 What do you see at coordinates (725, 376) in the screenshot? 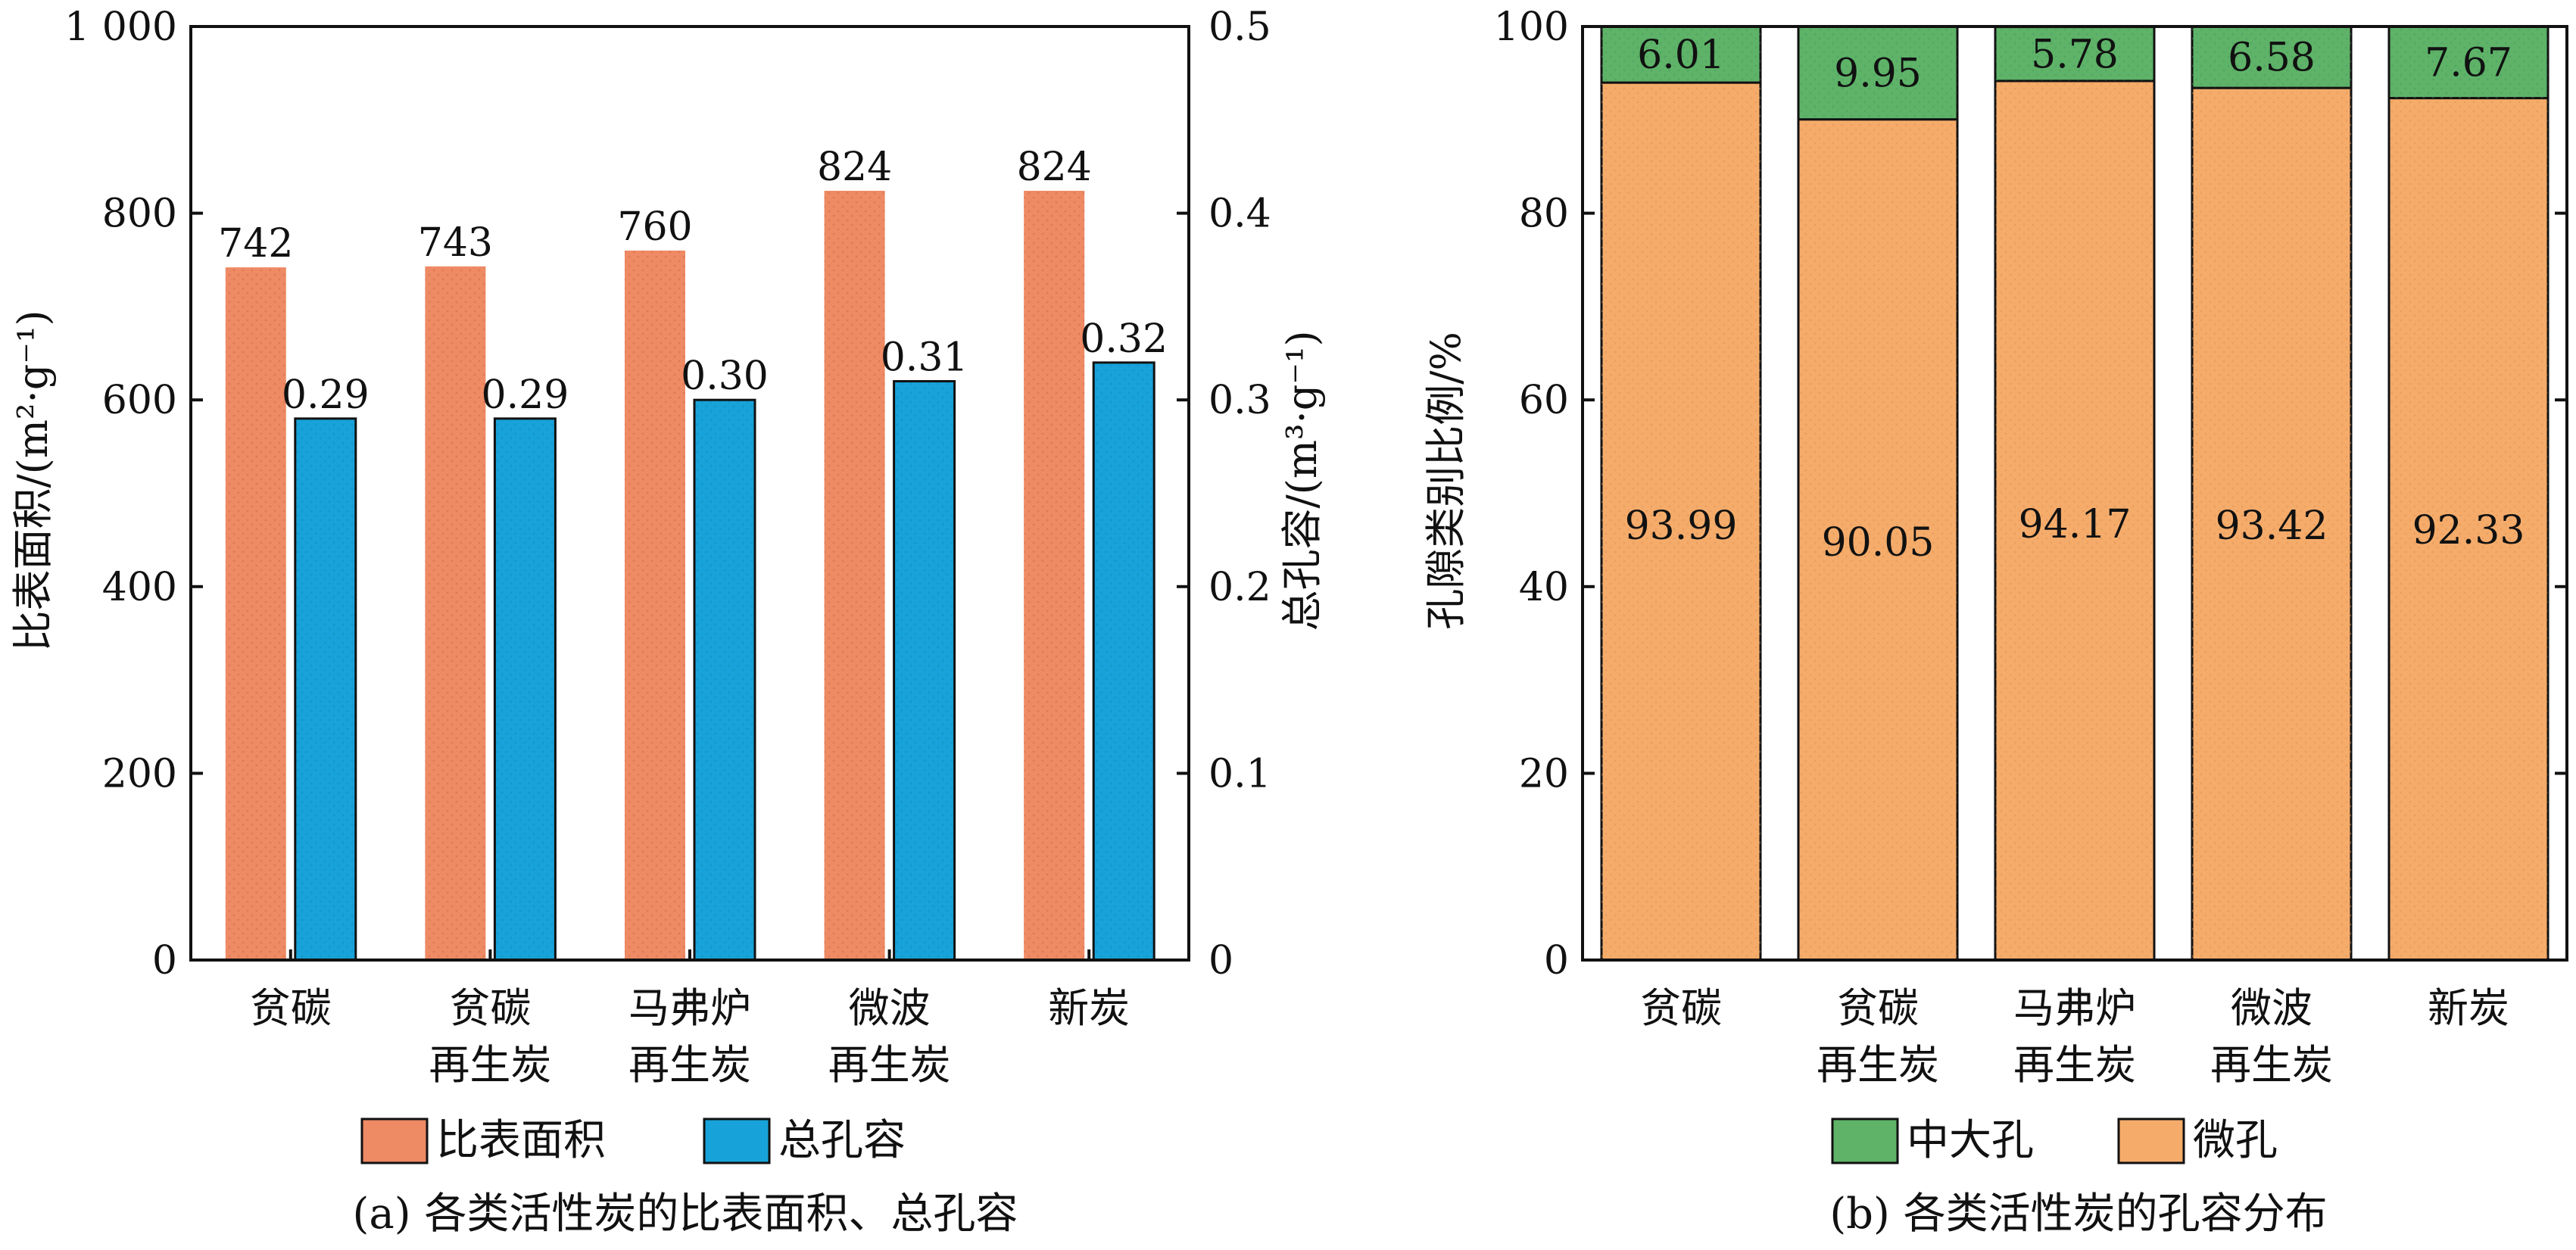
I see `data-label-total-pore-volume: 0.30` at bounding box center [725, 376].